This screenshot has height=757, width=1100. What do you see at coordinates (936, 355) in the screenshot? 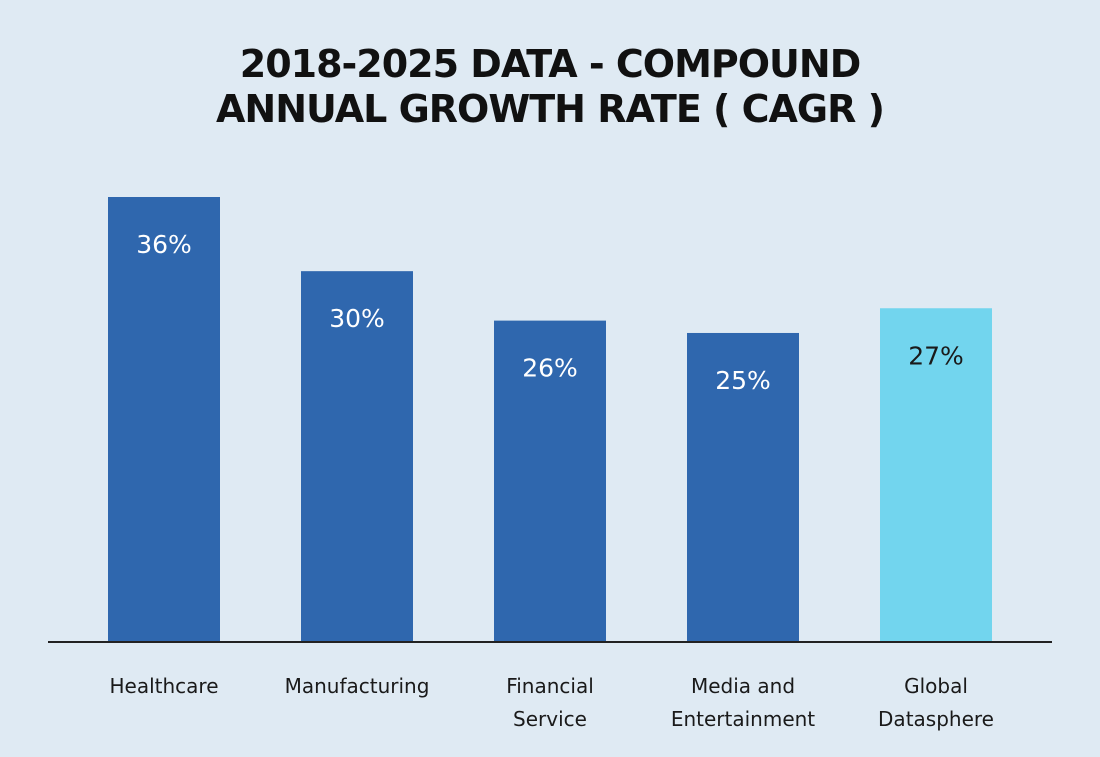
I see `bar-value-label-4: 27%` at bounding box center [936, 355].